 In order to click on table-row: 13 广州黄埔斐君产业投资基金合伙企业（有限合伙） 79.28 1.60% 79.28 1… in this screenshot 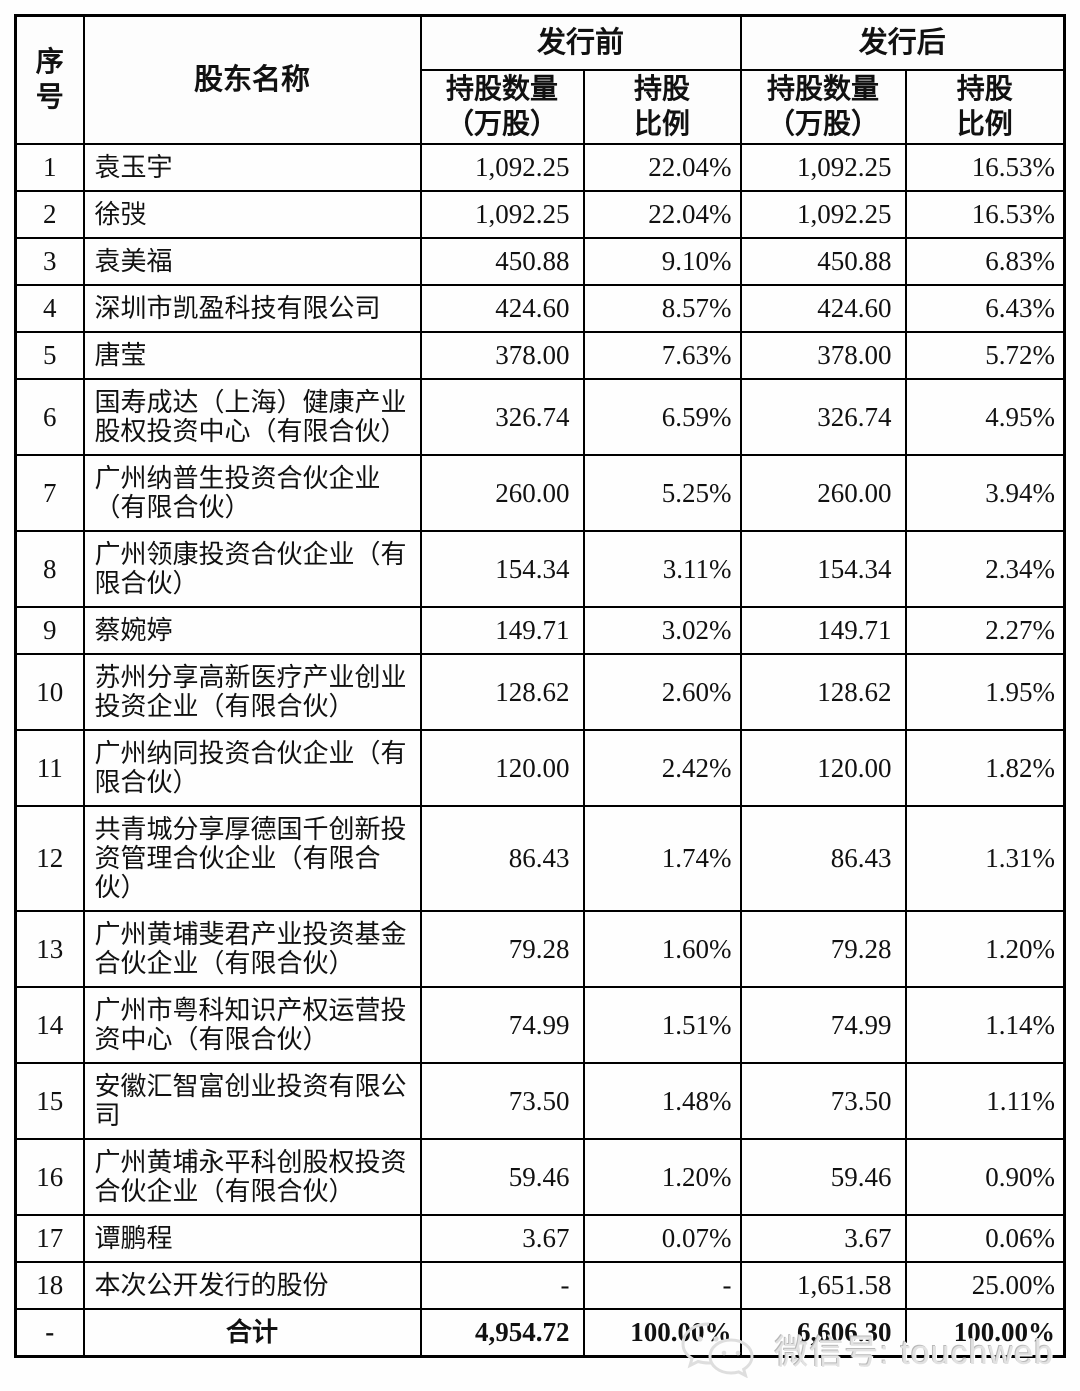, I will do `click(540, 949)`.